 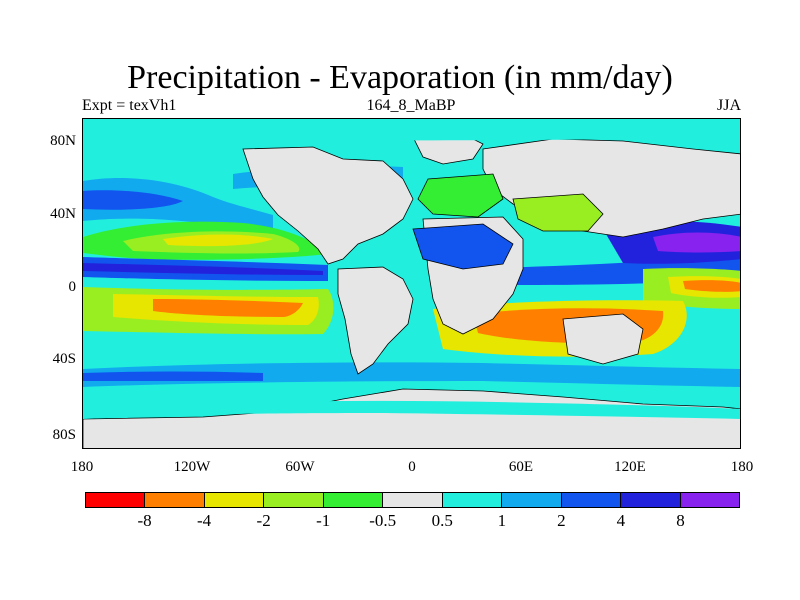 What do you see at coordinates (144, 520) in the screenshot?
I see `colorbar-label: -8` at bounding box center [144, 520].